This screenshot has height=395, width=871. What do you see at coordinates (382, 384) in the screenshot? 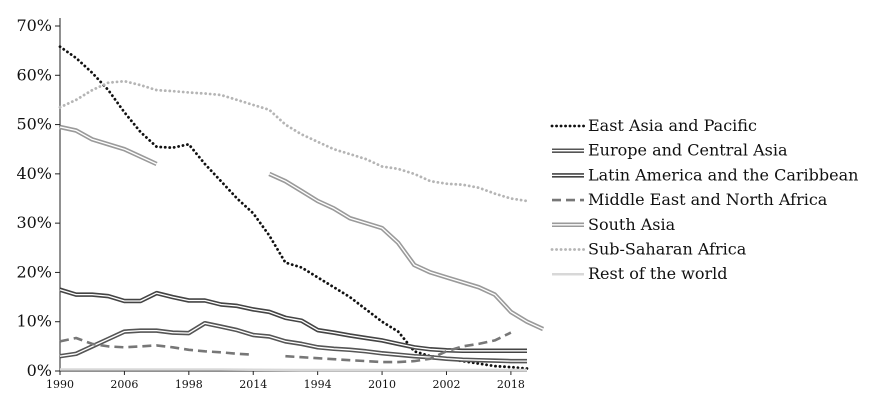
I see `x-tick-label: 2010` at bounding box center [382, 384].